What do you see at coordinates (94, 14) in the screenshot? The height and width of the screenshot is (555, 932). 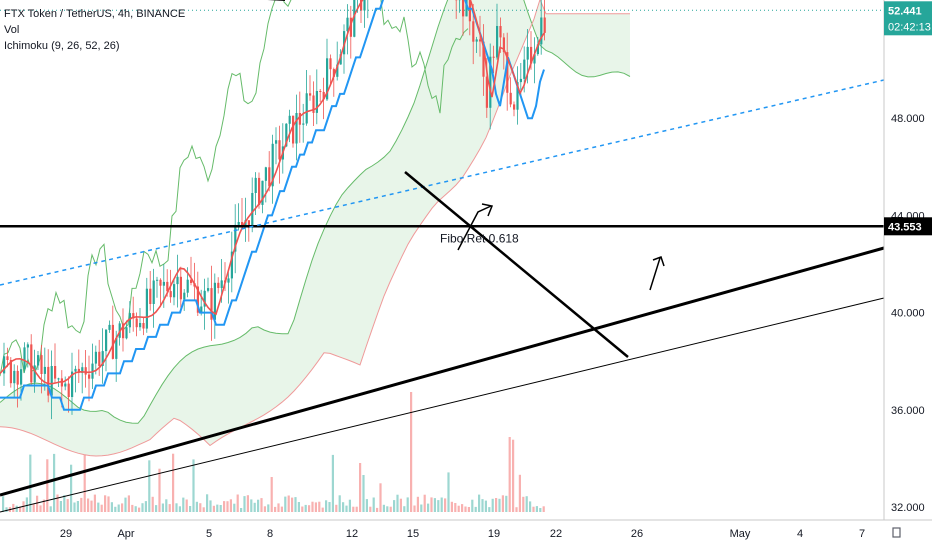 I see `symbol-title: FTX Token / TetherUS, 4h, BINANCE` at bounding box center [94, 14].